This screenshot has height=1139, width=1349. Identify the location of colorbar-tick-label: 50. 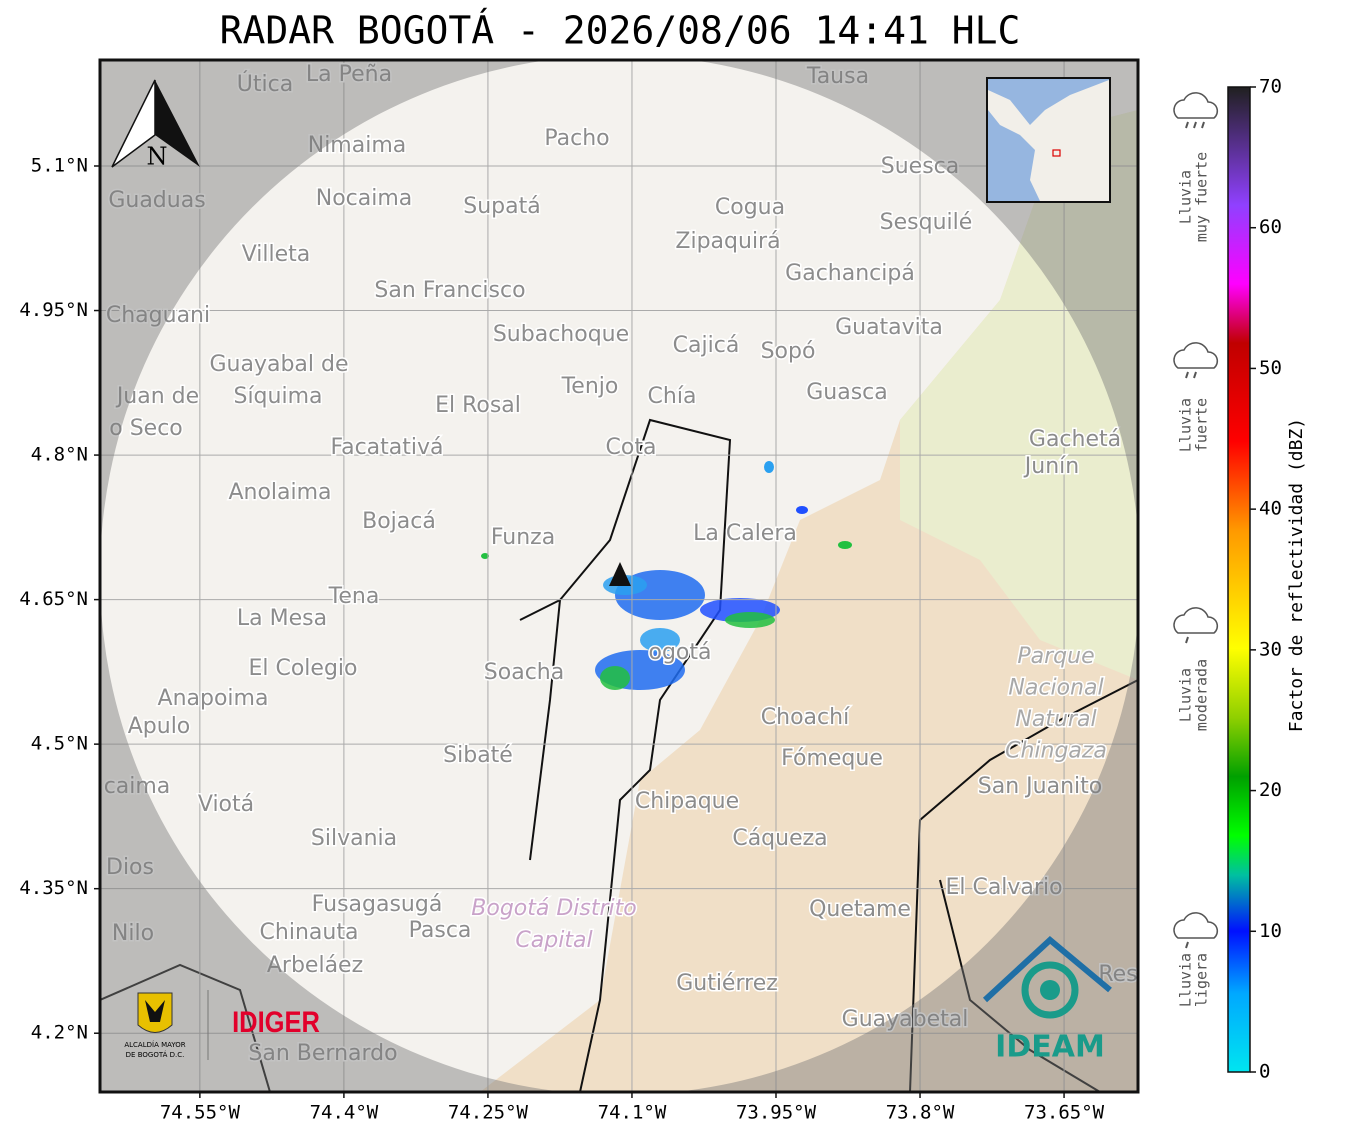
(1270, 368).